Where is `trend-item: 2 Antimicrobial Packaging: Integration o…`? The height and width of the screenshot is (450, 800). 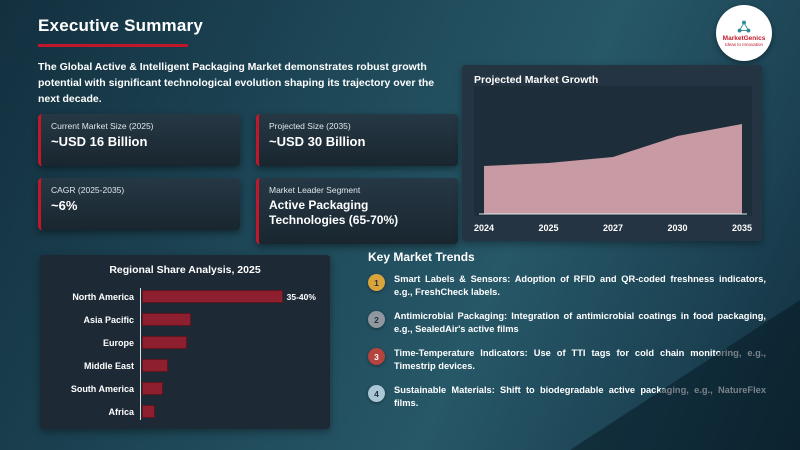 trend-item: 2 Antimicrobial Packaging: Integration o… is located at coordinates (567, 323).